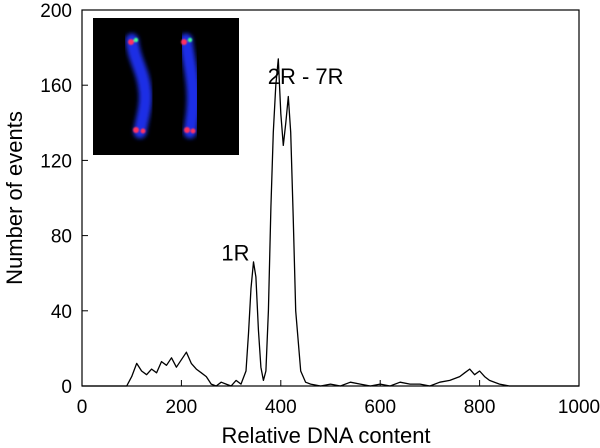 The image size is (600, 448). Describe the element at coordinates (235, 253) in the screenshot. I see `annotation-label: 1R` at that location.